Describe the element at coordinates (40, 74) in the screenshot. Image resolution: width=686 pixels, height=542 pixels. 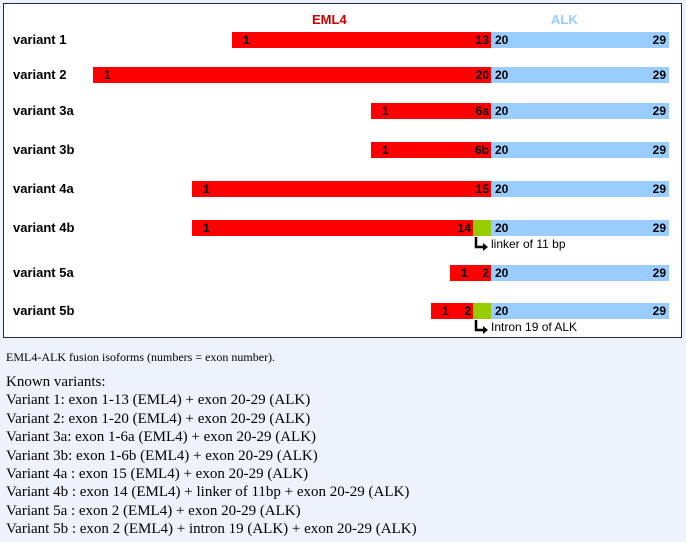
I see `variant-label: variant 2` at that location.